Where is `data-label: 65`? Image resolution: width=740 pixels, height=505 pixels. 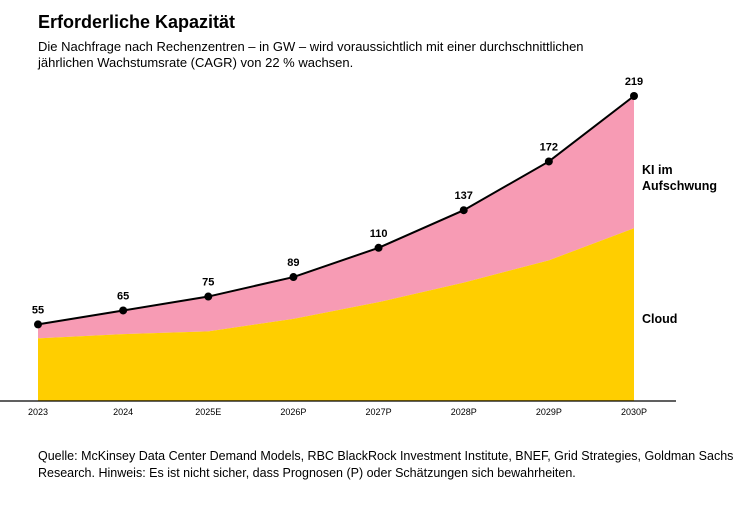
data-label: 65 is located at coordinates (123, 296).